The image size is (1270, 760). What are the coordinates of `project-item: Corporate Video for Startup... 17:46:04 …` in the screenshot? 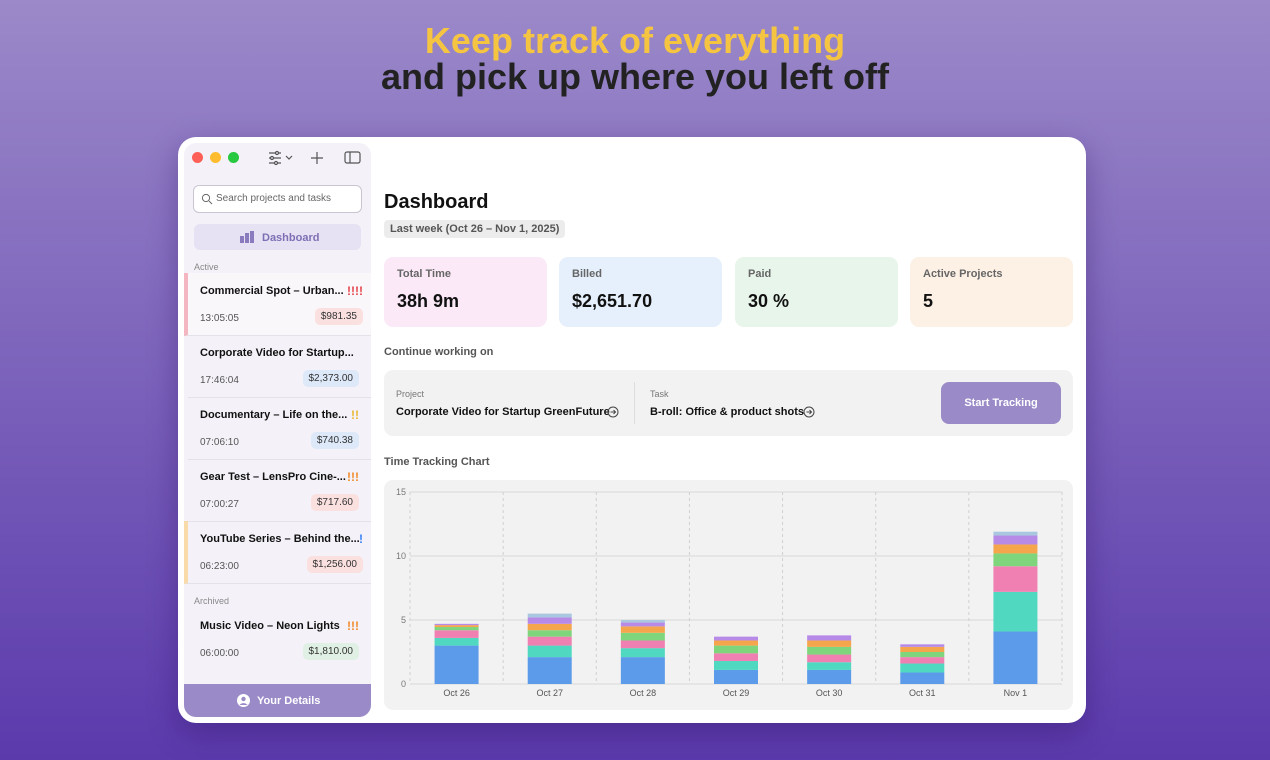 It's located at (279, 366).